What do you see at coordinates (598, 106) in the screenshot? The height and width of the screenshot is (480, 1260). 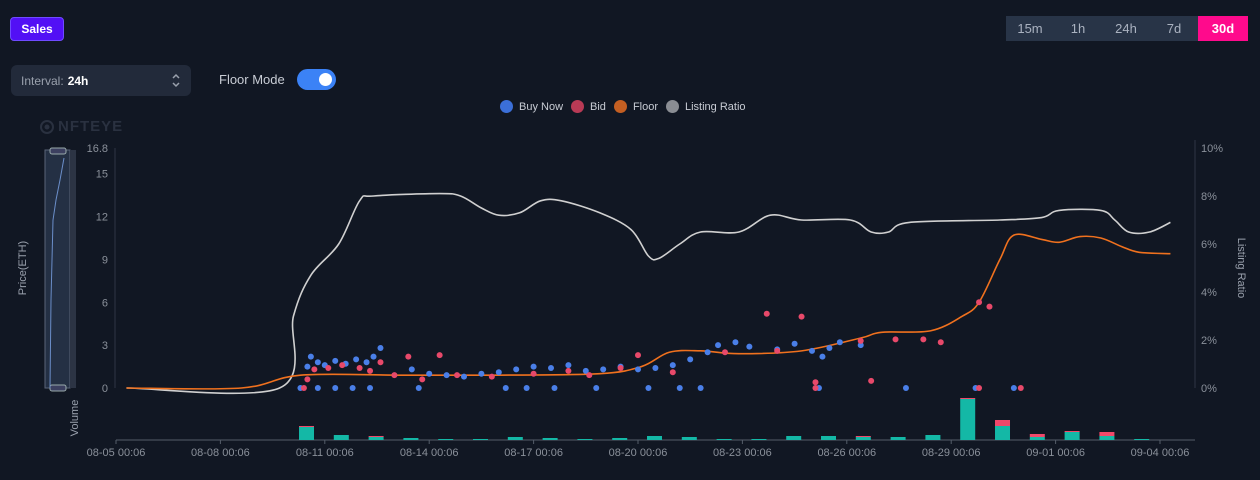 I see `legend-label: Bid` at bounding box center [598, 106].